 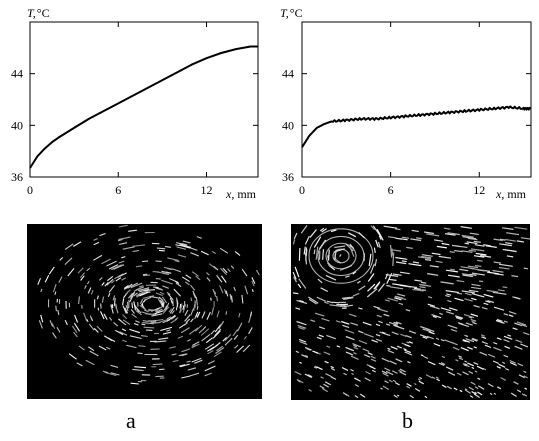 What do you see at coordinates (38, 13) in the screenshot?
I see `y-axis-title: T,°C` at bounding box center [38, 13].